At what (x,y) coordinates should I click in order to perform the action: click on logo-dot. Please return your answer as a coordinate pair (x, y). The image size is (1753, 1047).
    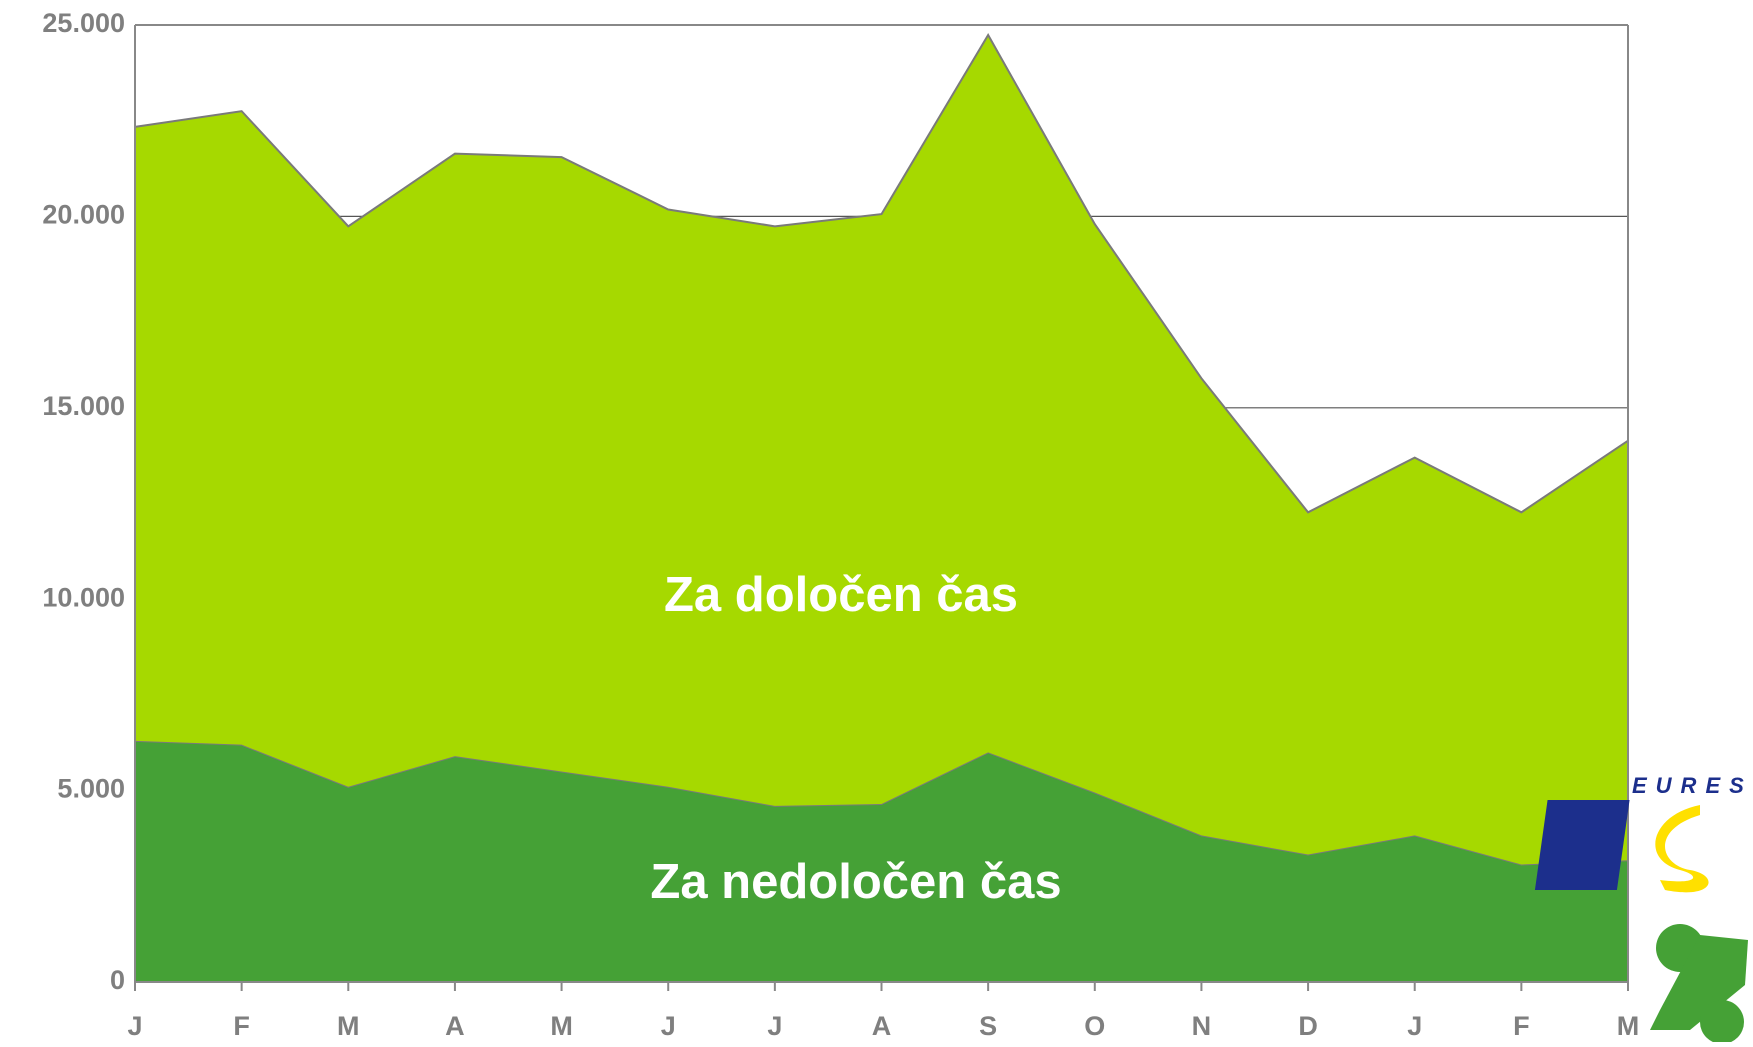
    Looking at the image, I should click on (1722, 1022).